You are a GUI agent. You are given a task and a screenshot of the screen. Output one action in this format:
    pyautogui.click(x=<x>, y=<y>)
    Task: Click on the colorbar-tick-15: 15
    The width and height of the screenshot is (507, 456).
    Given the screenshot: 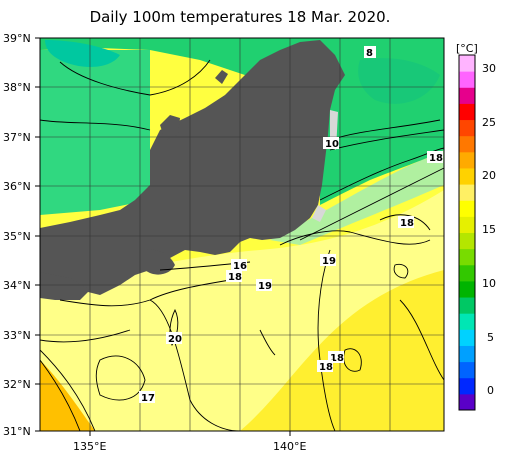 What is the action you would take?
    pyautogui.click(x=489, y=229)
    